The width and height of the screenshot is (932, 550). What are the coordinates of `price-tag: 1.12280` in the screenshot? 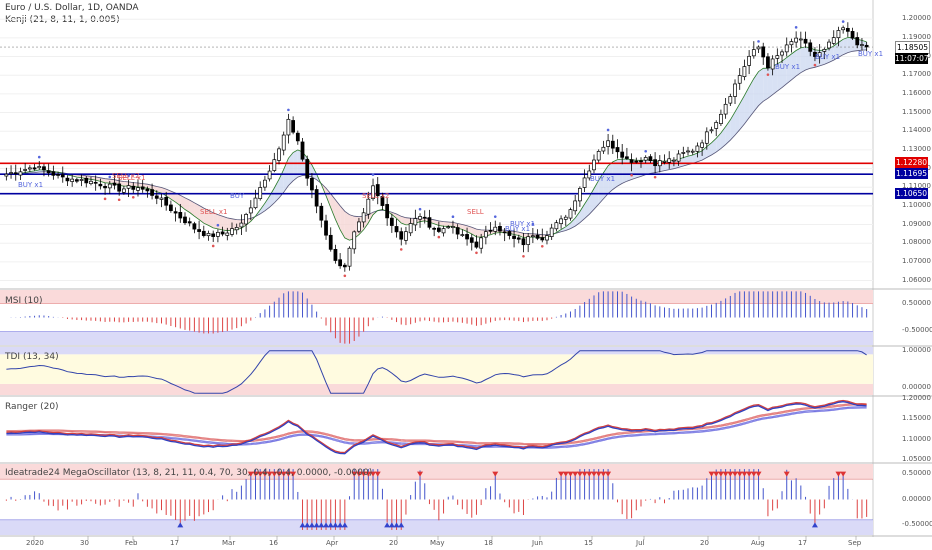 It's located at (911, 163).